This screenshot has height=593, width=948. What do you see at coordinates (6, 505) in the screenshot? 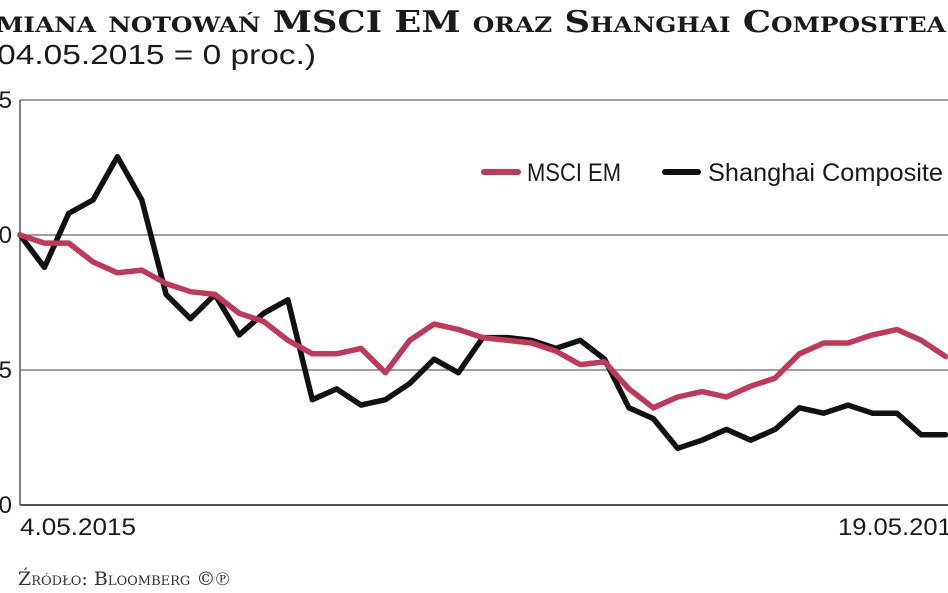
I see `y-tick-label: -10` at bounding box center [6, 505].